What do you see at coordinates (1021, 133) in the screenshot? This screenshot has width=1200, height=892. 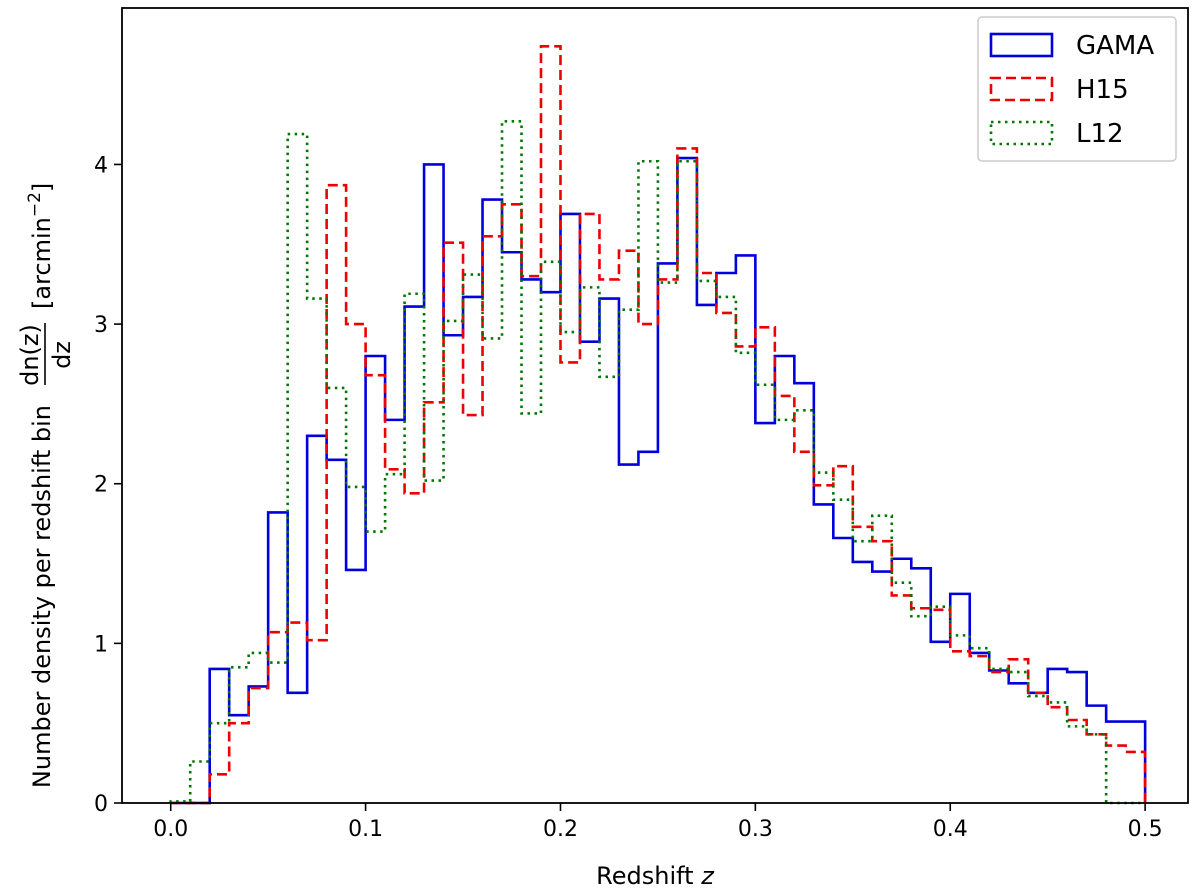 I see `legend-swatch-l12` at bounding box center [1021, 133].